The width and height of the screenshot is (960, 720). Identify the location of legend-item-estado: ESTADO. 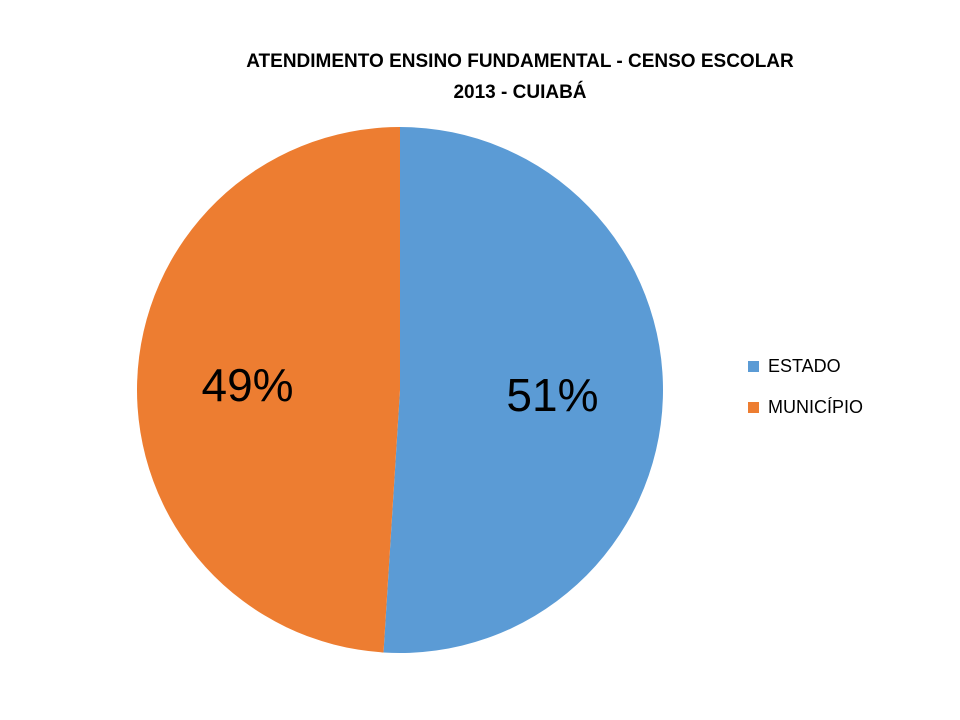
(805, 366).